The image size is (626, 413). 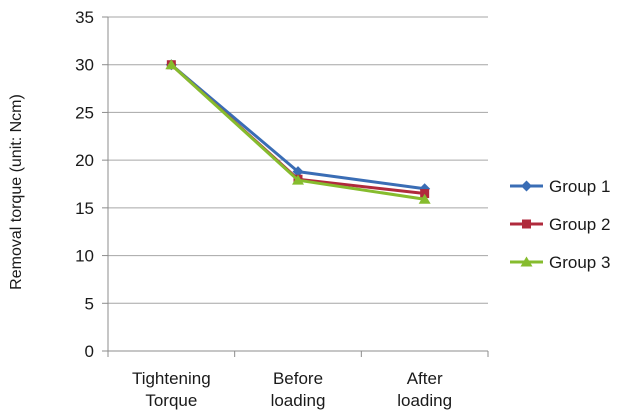 I want to click on legend-label: Group 1, so click(x=579, y=186).